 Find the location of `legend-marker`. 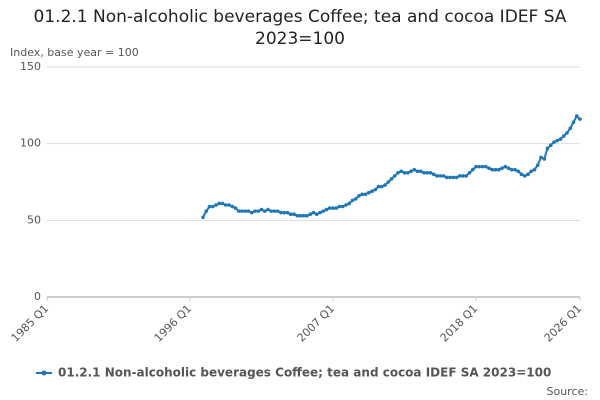

legend-marker is located at coordinates (44, 373).